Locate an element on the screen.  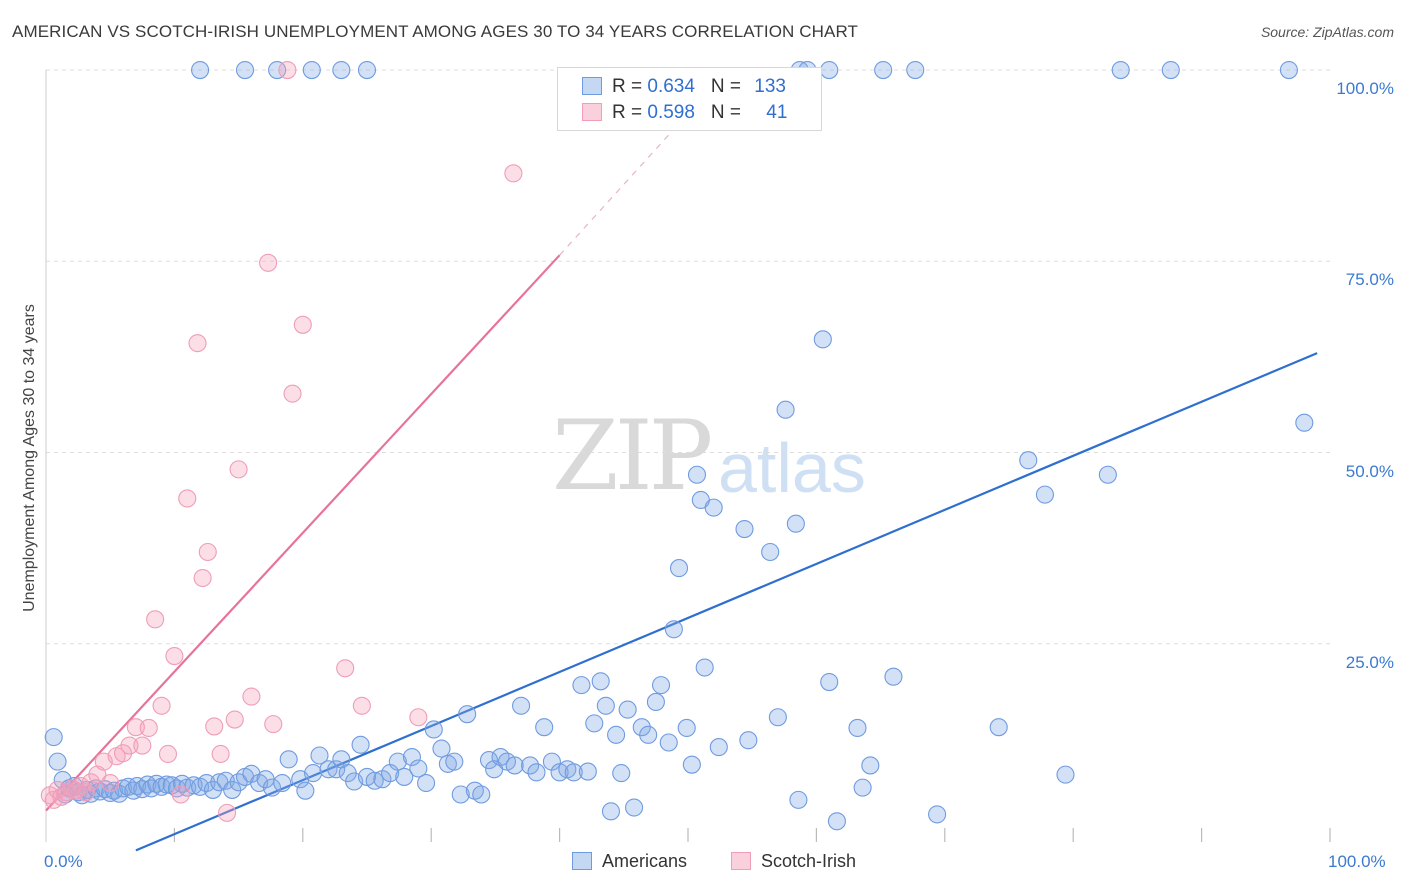
americans-swatch is located at coordinates (592, 86).